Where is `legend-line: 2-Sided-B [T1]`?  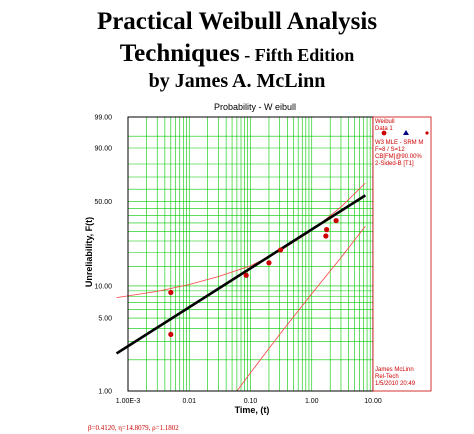 legend-line: 2-Sided-B [T1] is located at coordinates (394, 164).